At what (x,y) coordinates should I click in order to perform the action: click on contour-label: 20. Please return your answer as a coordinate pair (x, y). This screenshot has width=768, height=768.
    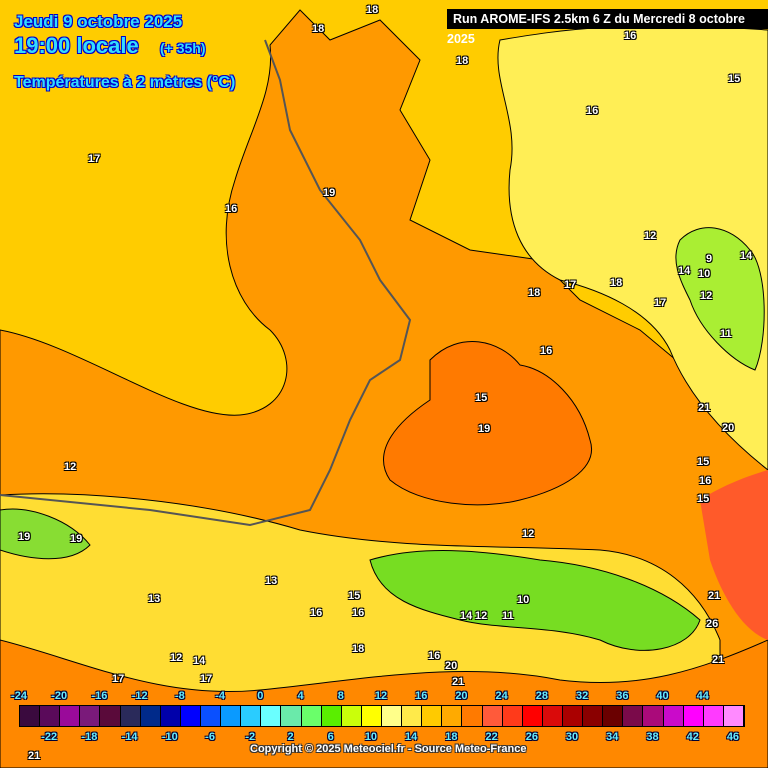
    Looking at the image, I should click on (451, 666).